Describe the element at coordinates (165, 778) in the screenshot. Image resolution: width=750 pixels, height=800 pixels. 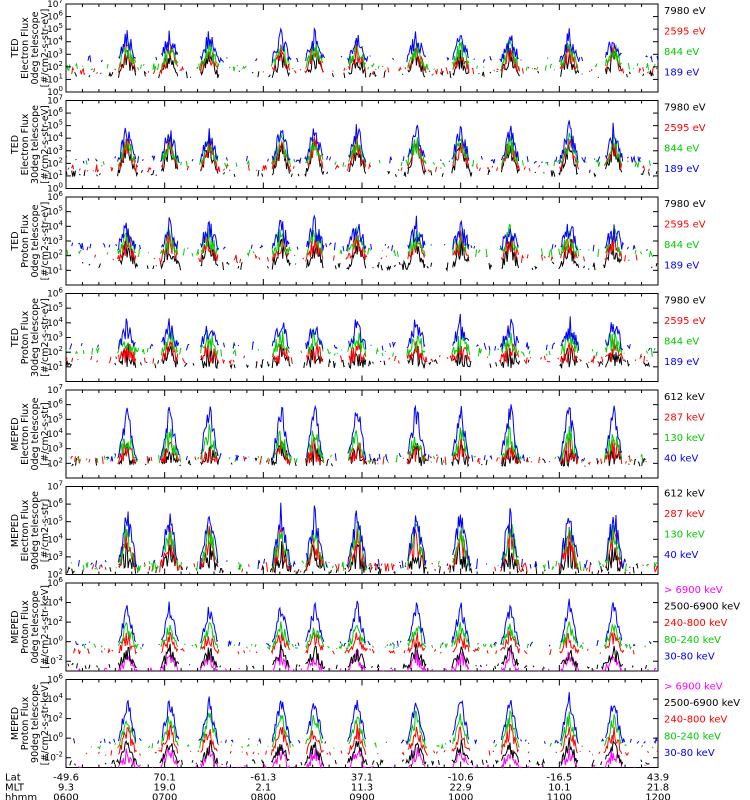
I see `footer-value: 70.1` at that location.